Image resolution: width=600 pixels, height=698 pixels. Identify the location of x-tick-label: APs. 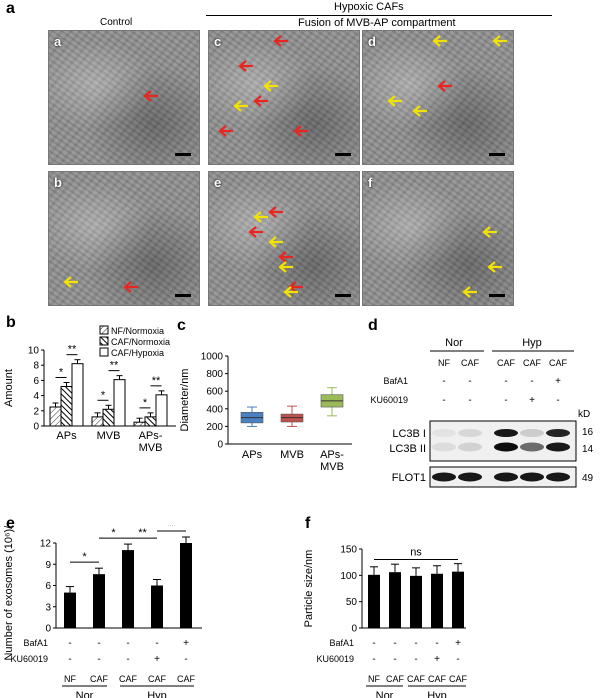
(66, 436).